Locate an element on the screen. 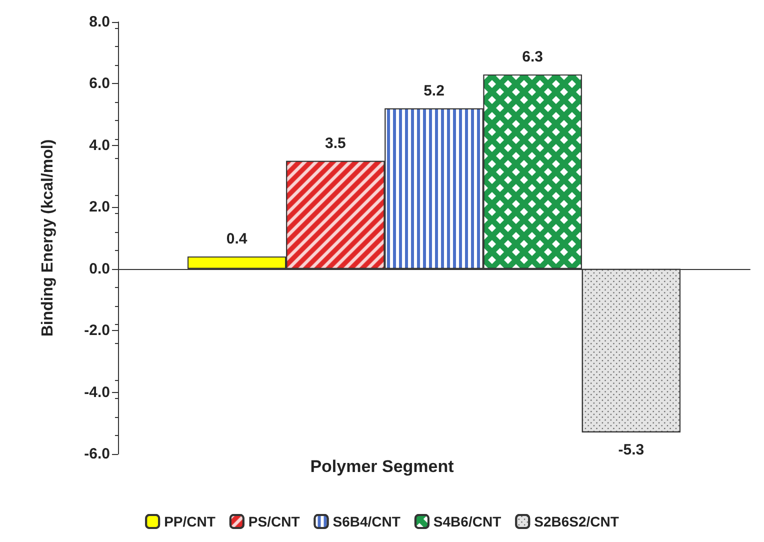 The image size is (764, 542). y-tick-label: 4.0 is located at coordinates (99, 145).